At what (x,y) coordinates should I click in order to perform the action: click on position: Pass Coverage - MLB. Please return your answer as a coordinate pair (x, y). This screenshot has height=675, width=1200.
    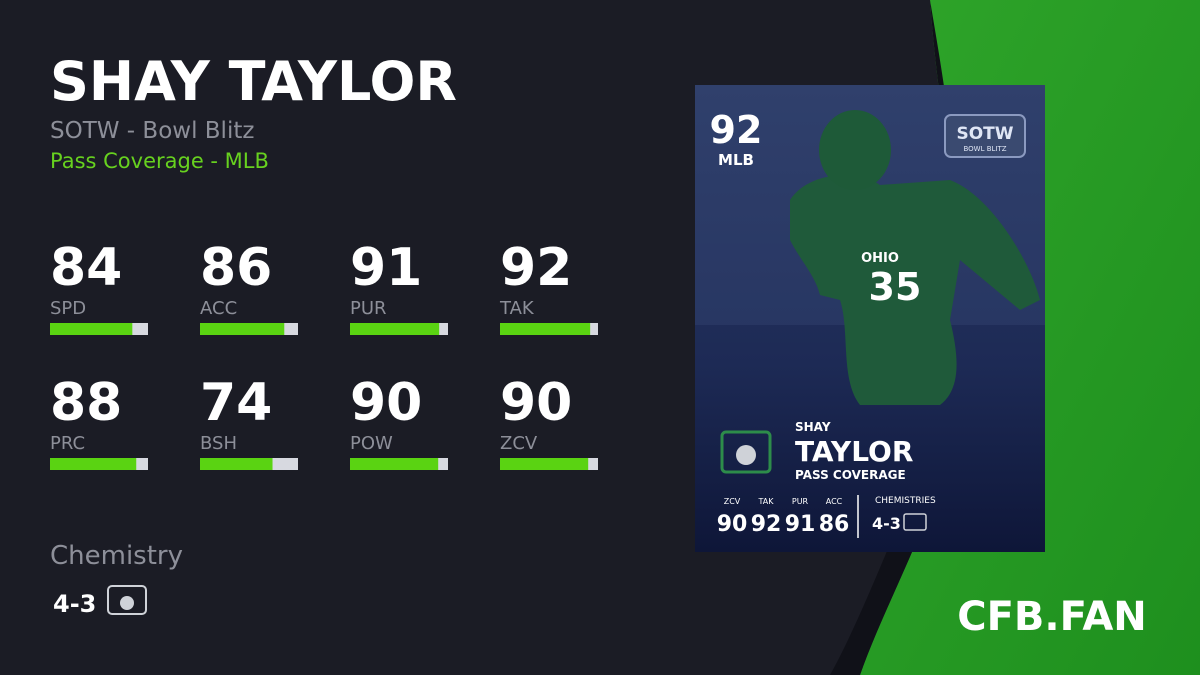
    Looking at the image, I should click on (159, 161).